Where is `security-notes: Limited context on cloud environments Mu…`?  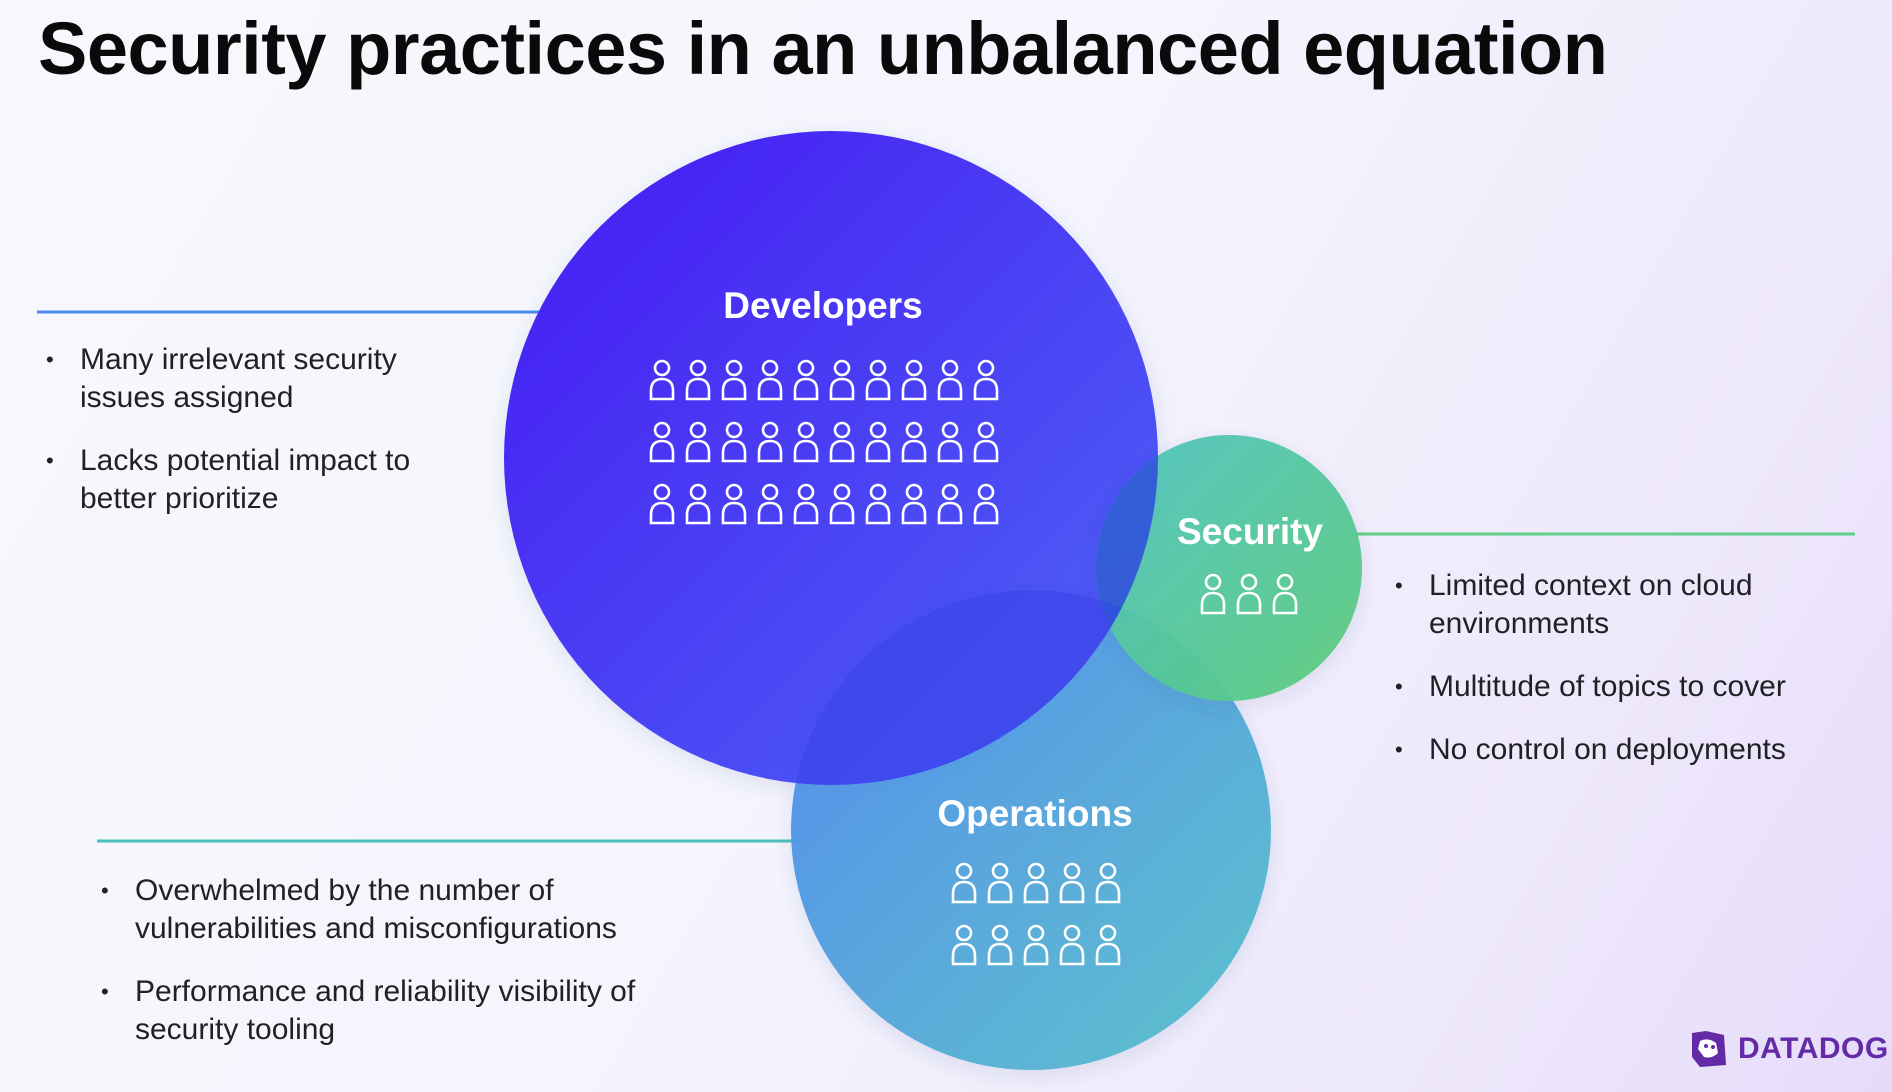
security-notes: Limited context on cloud environments Mu… is located at coordinates (1622, 680).